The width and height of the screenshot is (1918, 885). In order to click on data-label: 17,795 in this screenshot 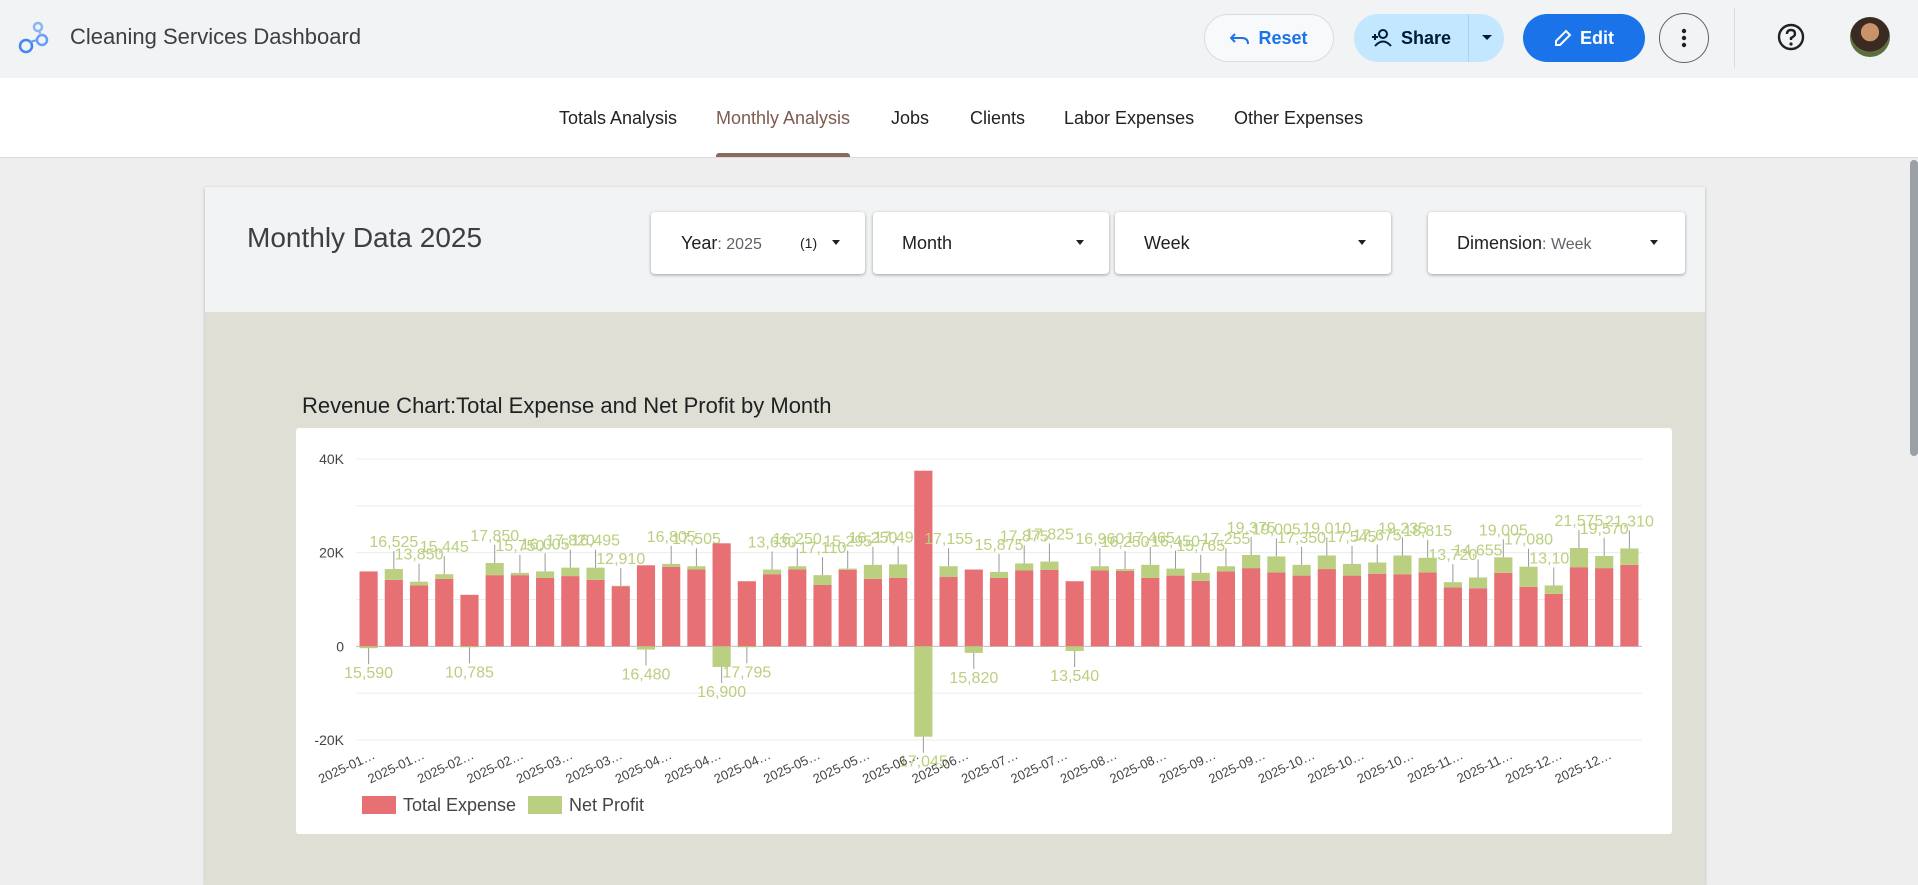, I will do `click(746, 672)`.